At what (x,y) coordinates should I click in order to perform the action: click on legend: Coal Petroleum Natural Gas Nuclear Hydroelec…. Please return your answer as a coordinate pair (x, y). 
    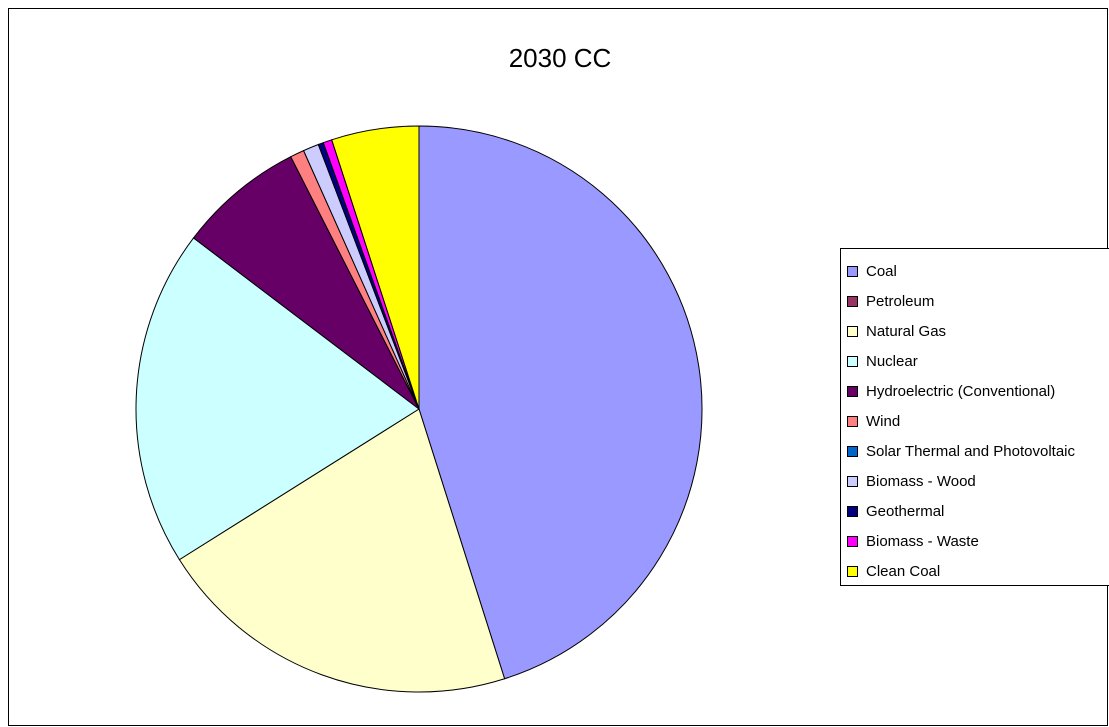
    Looking at the image, I should click on (974, 417).